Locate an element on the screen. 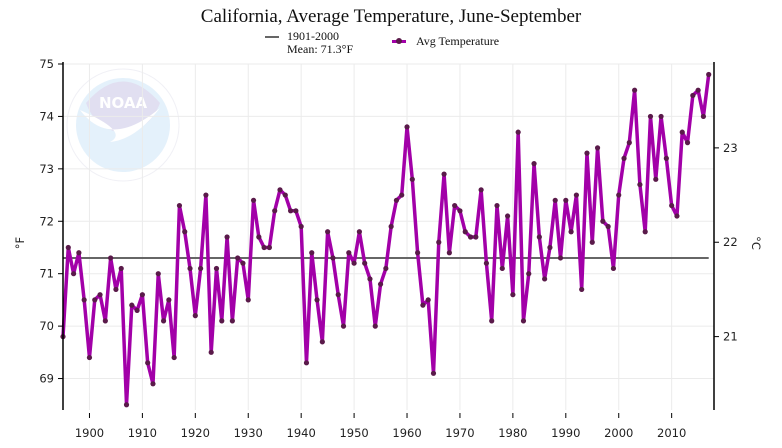  svg-text: NOAA is located at coordinates (123, 103).